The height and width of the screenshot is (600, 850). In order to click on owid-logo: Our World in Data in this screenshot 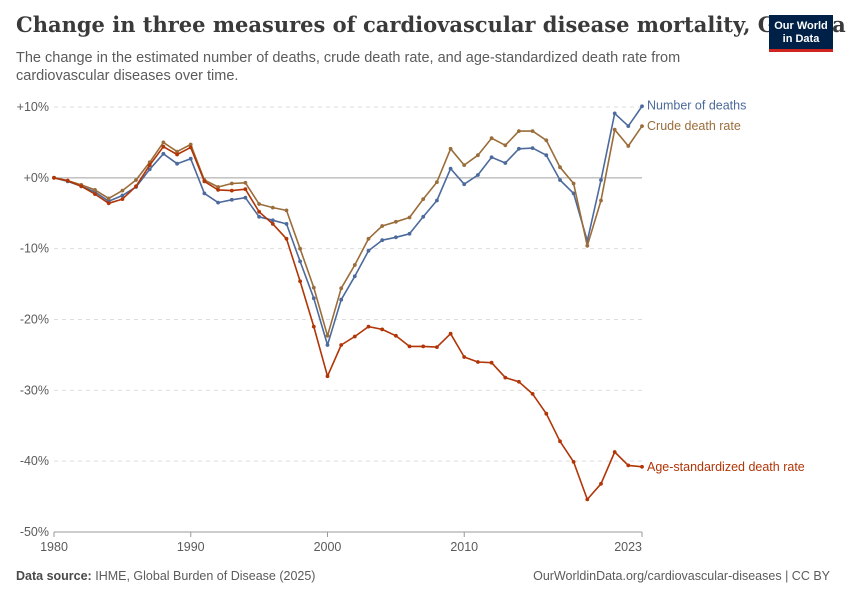, I will do `click(801, 33)`.